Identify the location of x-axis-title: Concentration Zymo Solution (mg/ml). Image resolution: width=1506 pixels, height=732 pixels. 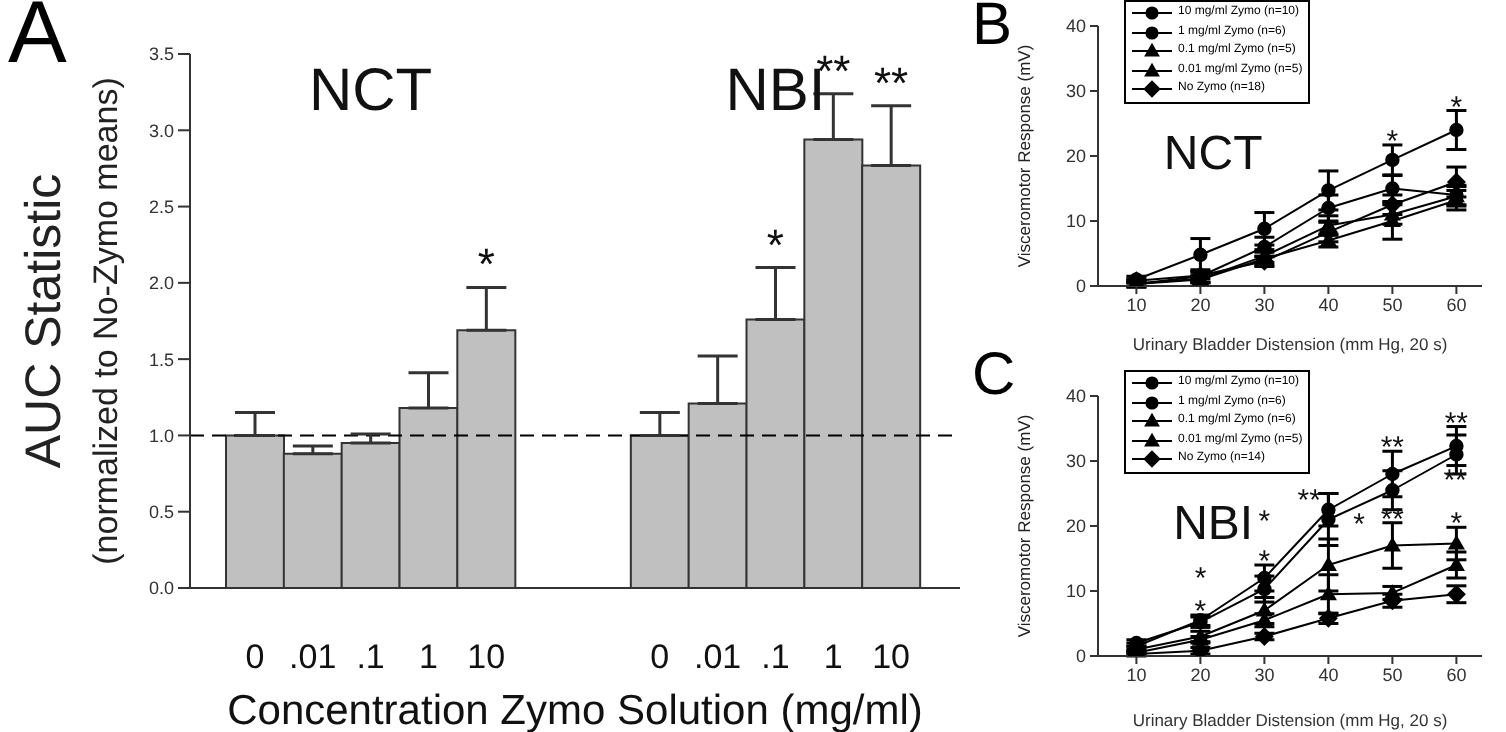
(575, 710).